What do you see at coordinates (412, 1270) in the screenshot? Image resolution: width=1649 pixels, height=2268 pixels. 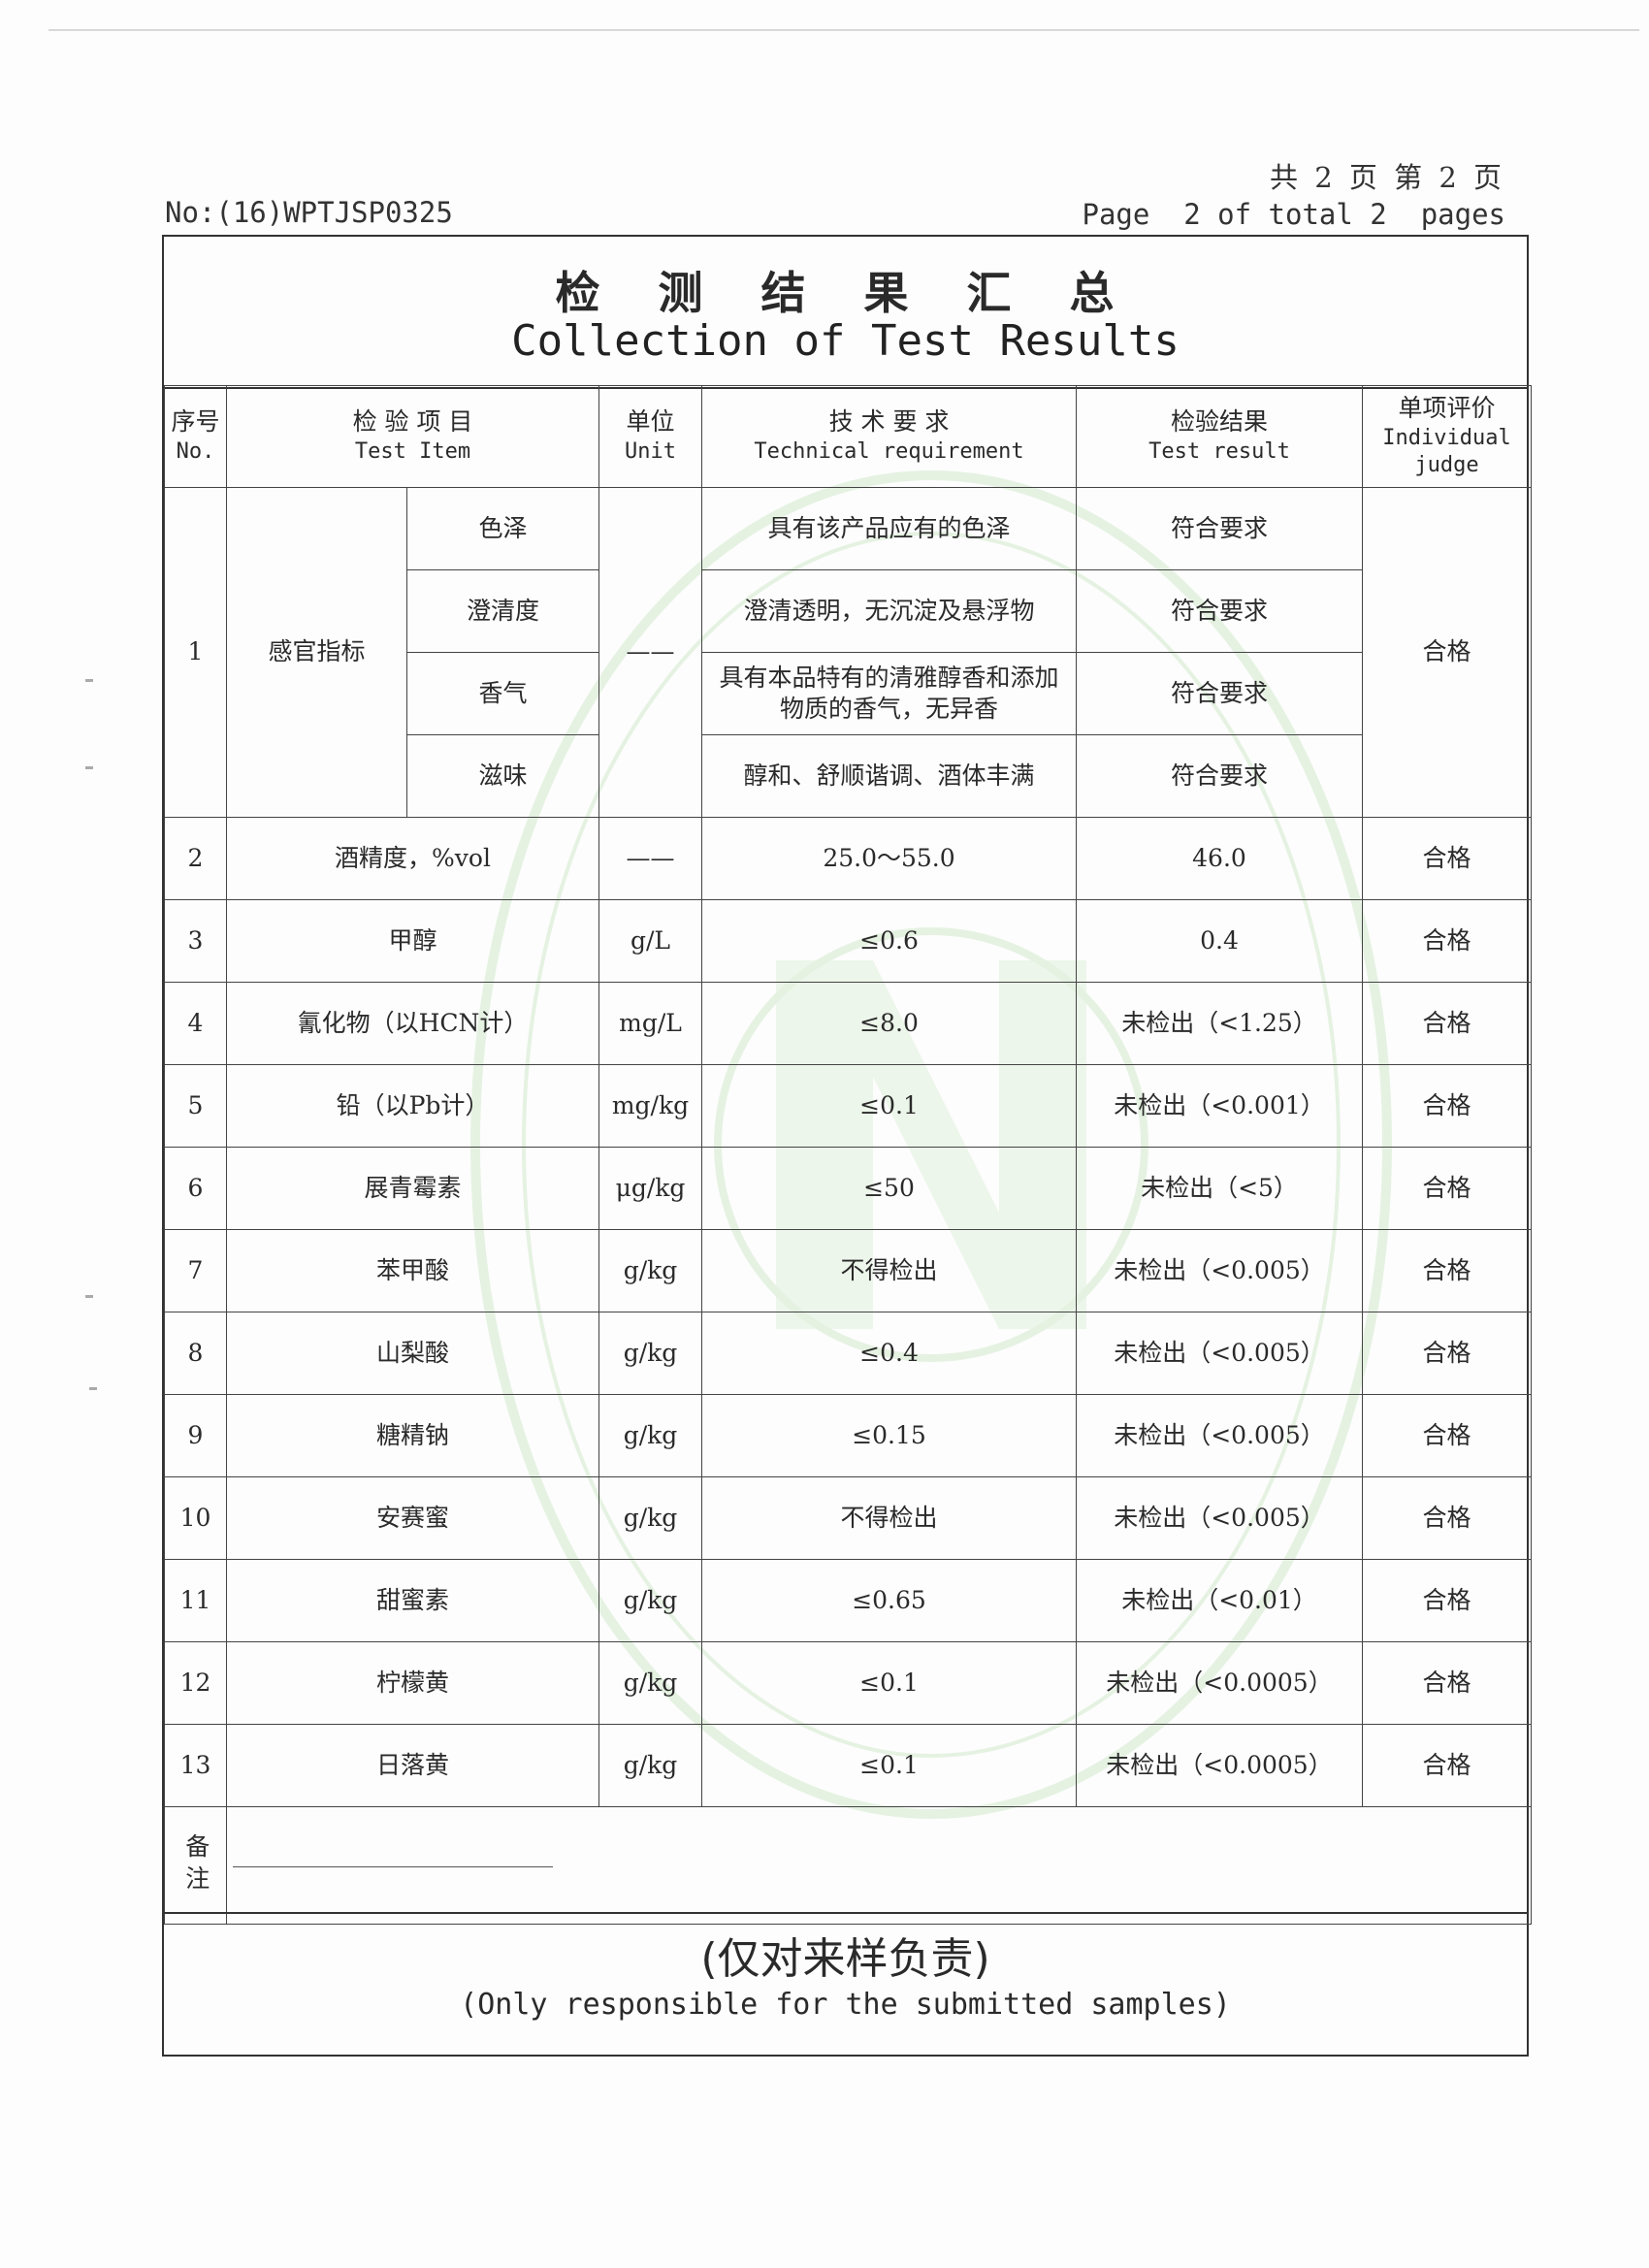 I see `row-item: 苯甲酸` at bounding box center [412, 1270].